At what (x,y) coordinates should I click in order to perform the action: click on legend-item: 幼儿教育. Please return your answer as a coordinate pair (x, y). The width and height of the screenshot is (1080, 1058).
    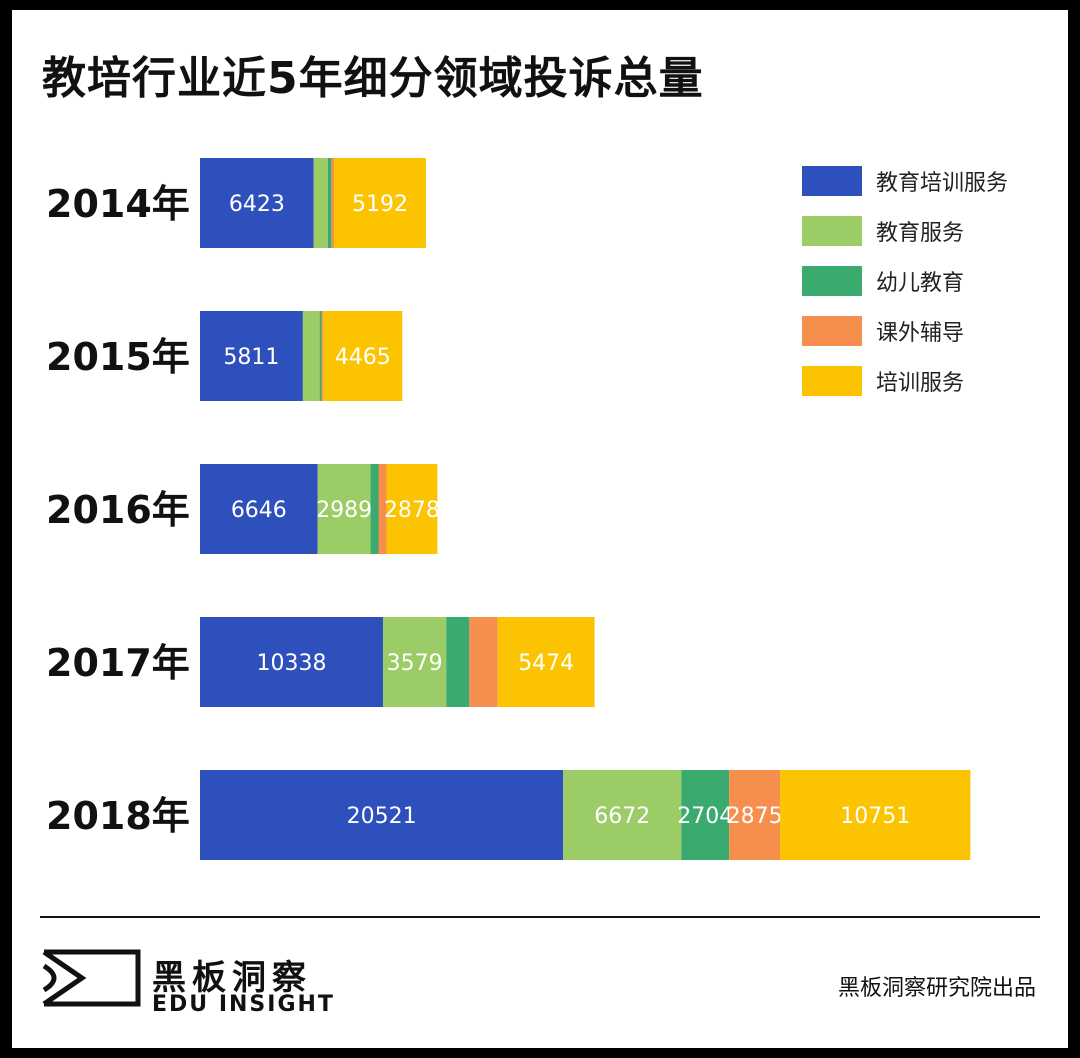
    Looking at the image, I should click on (905, 281).